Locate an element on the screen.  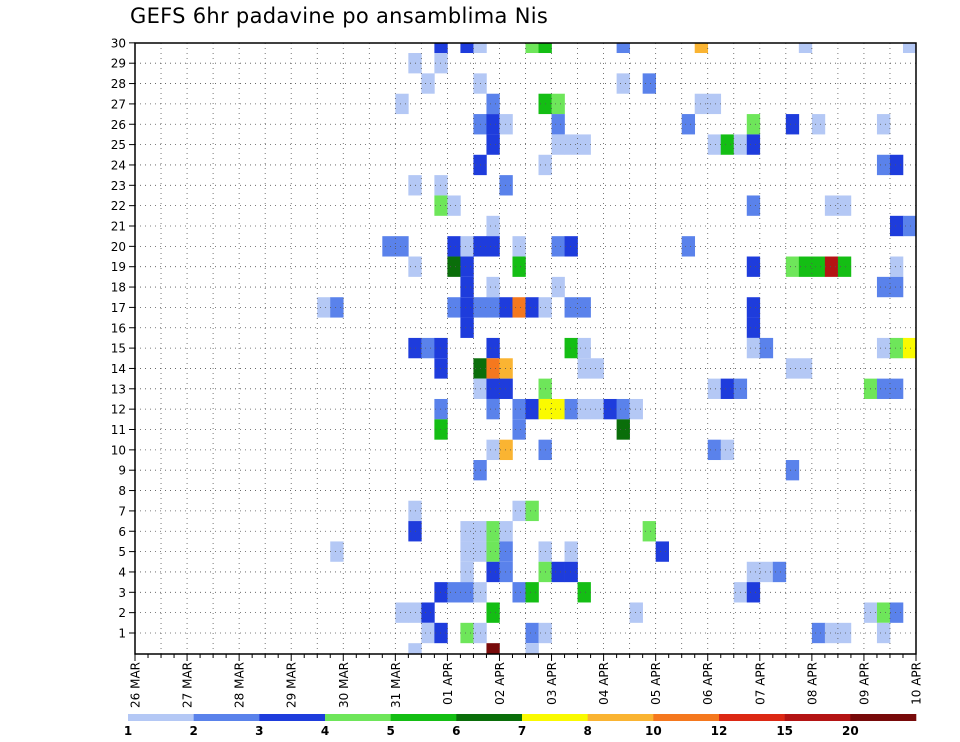
y-tick-label: 21 is located at coordinates (118, 227).